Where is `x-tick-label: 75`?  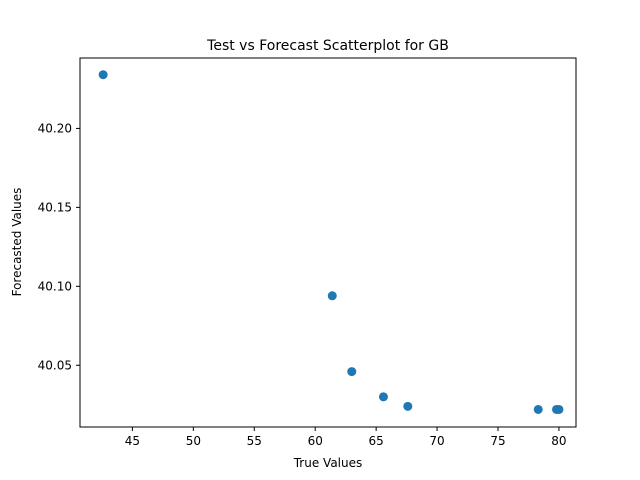
x-tick-label: 75 is located at coordinates (497, 441).